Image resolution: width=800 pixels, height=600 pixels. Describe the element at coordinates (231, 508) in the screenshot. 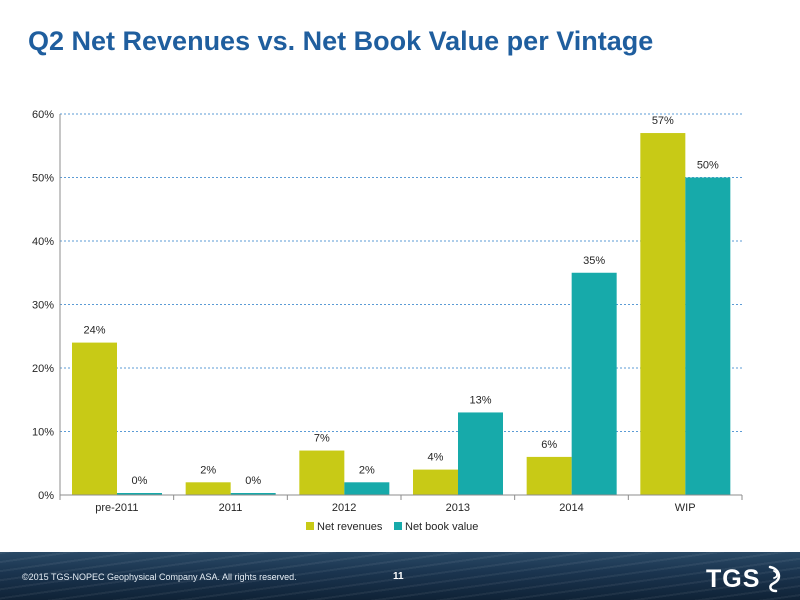

I see `x-tick-label: 2011` at that location.